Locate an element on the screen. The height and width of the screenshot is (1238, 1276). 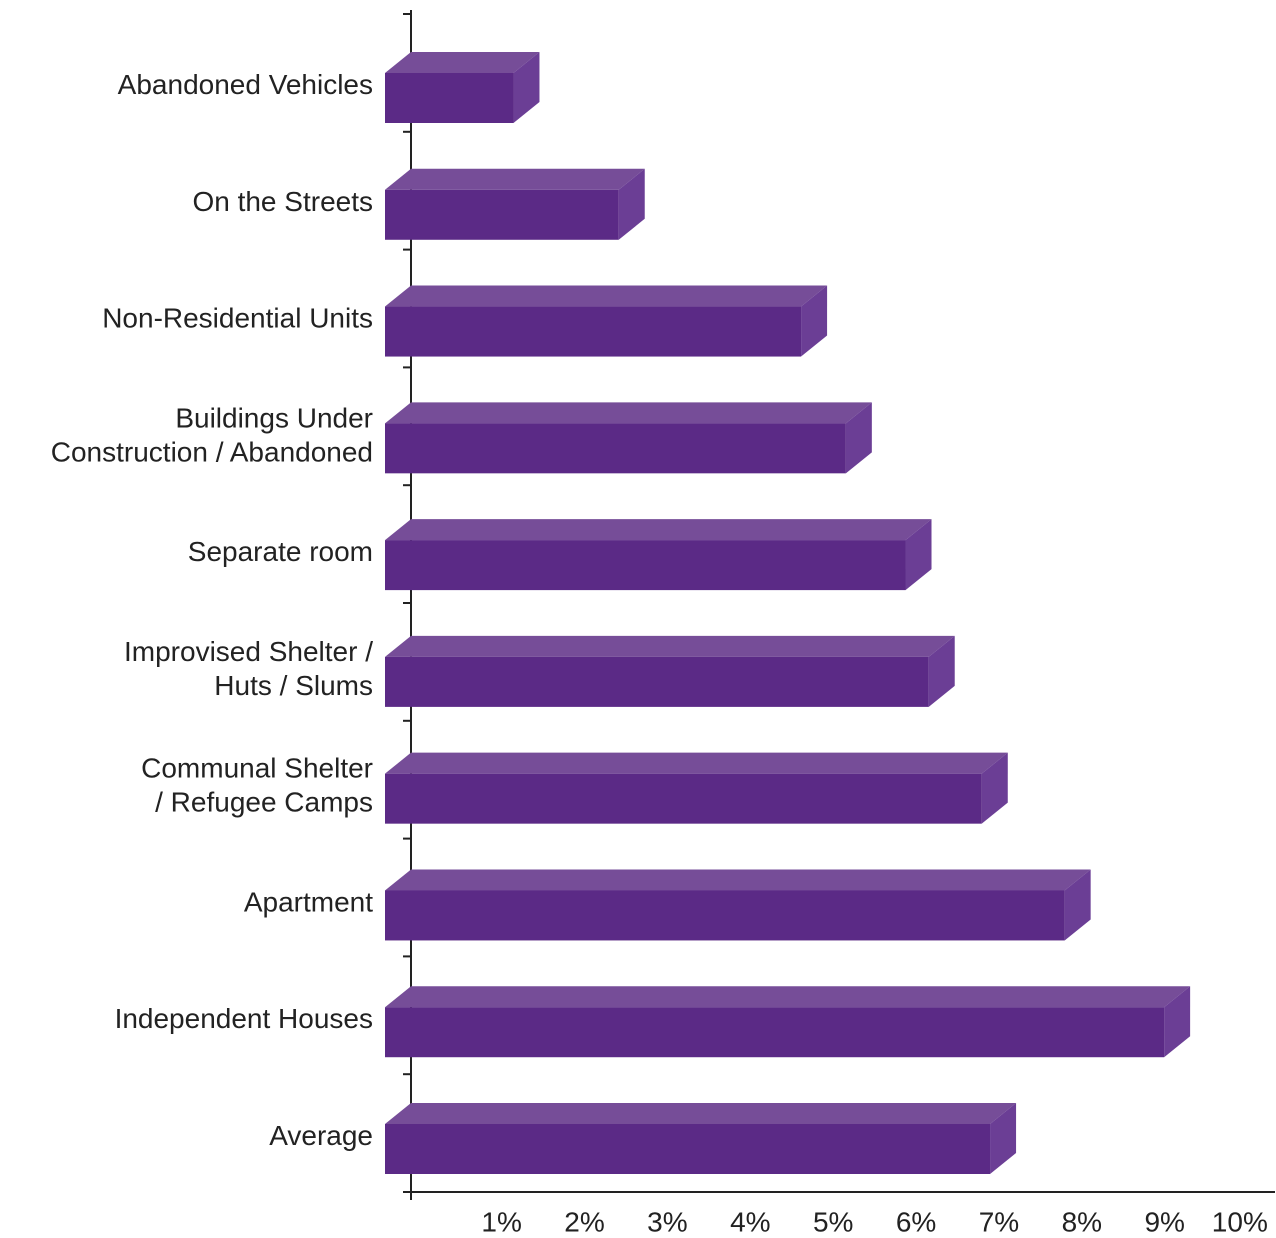
x-tick-label: 6% is located at coordinates (916, 1221).